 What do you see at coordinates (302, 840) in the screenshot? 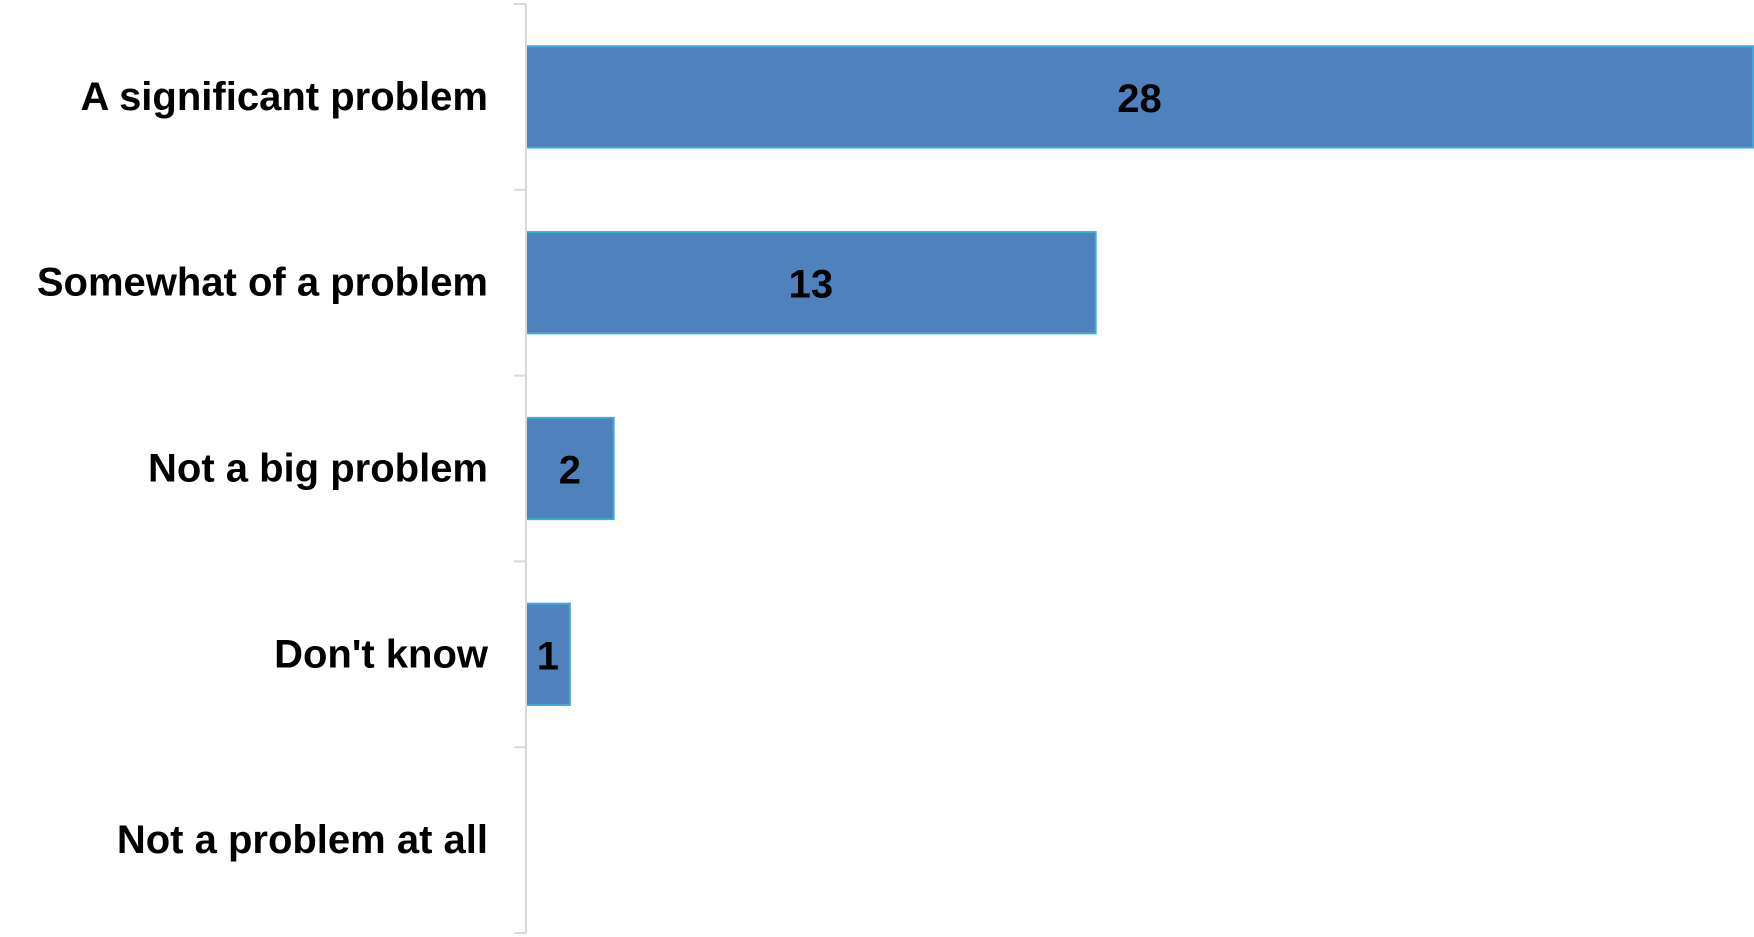
I see `category-label: Not a problem at all` at bounding box center [302, 840].